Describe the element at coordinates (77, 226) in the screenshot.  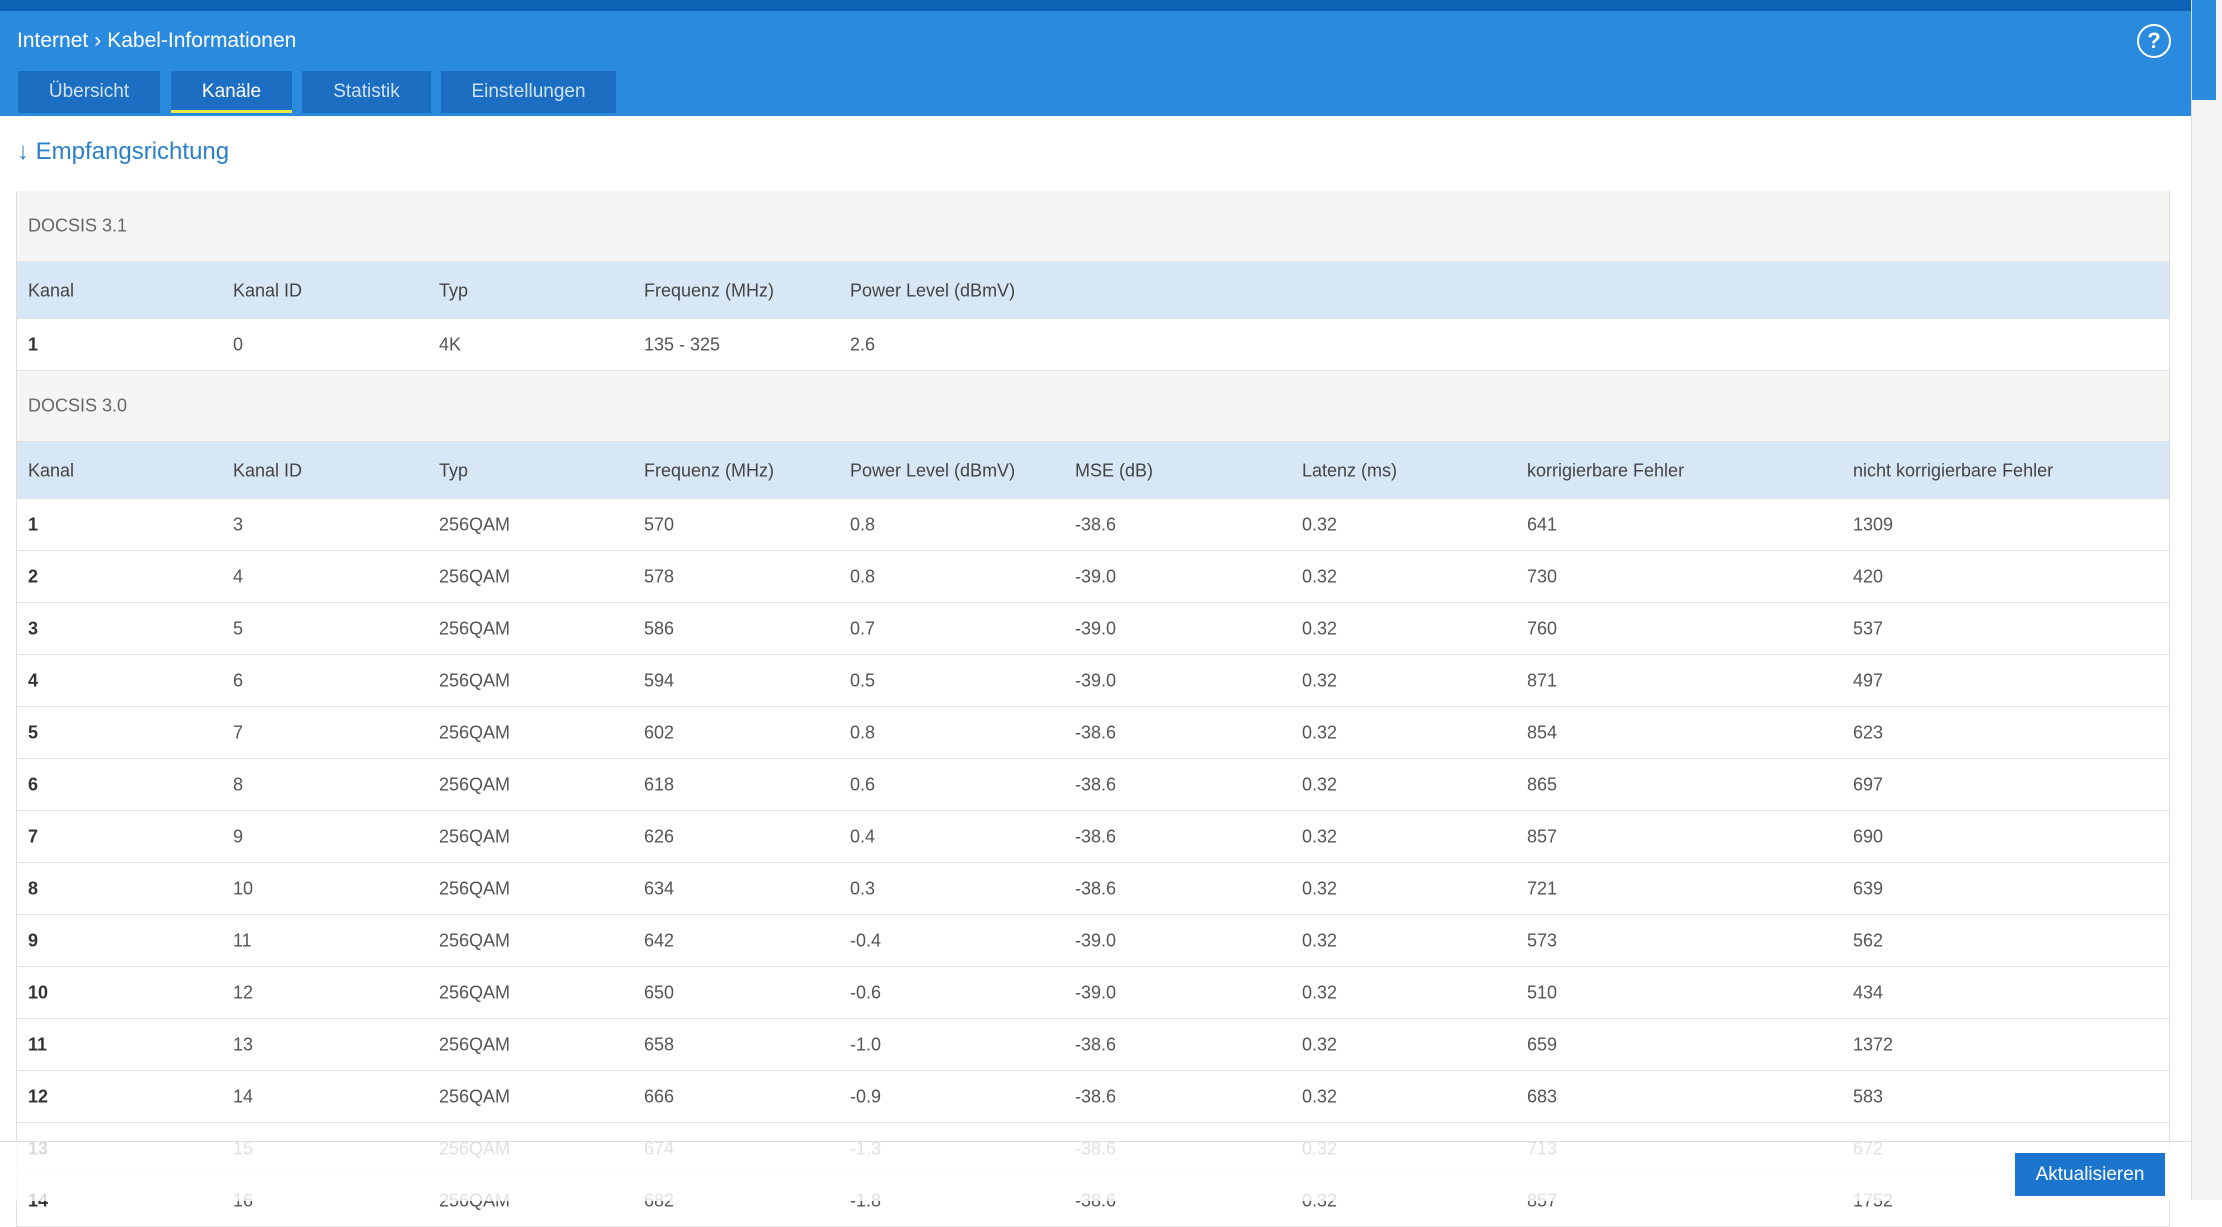
I see `section-label: DOCSIS 3.1` at that location.